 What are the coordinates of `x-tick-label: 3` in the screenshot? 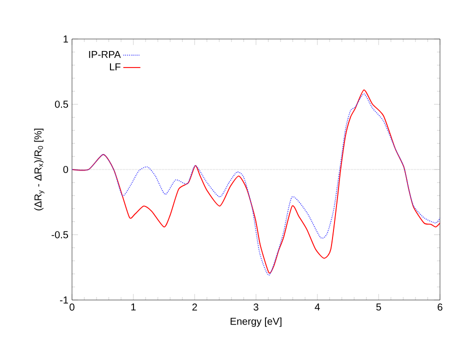 It's located at (256, 307).